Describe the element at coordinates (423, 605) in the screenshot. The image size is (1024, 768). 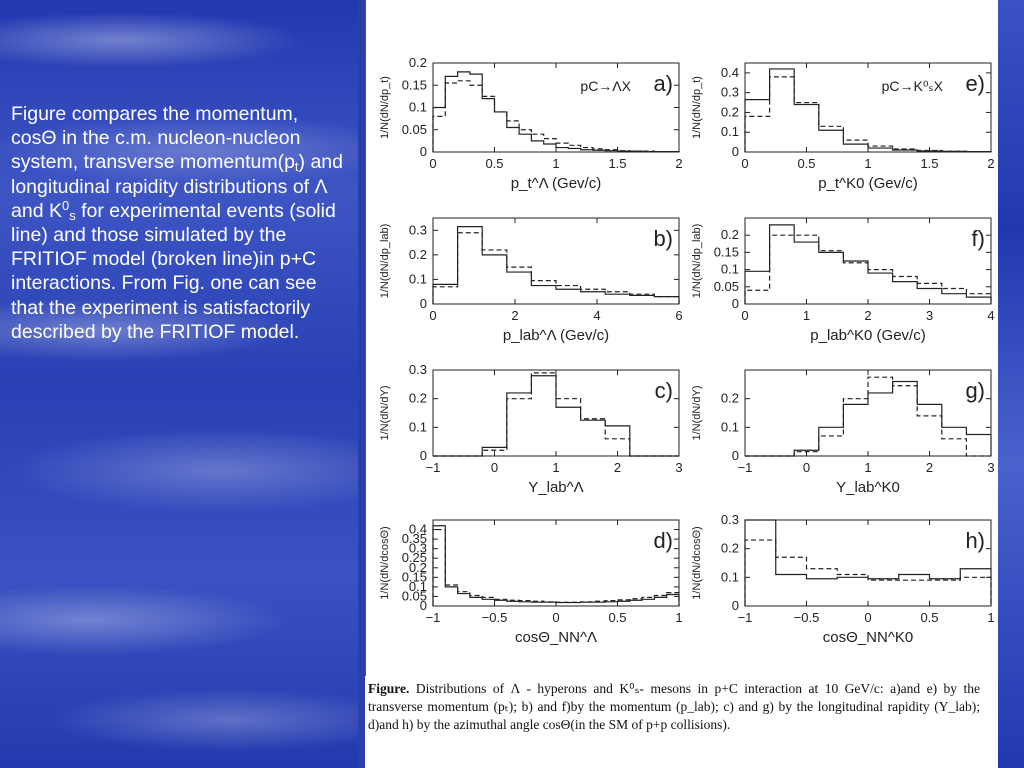
I see `chart-d-ytick-label: 0` at that location.